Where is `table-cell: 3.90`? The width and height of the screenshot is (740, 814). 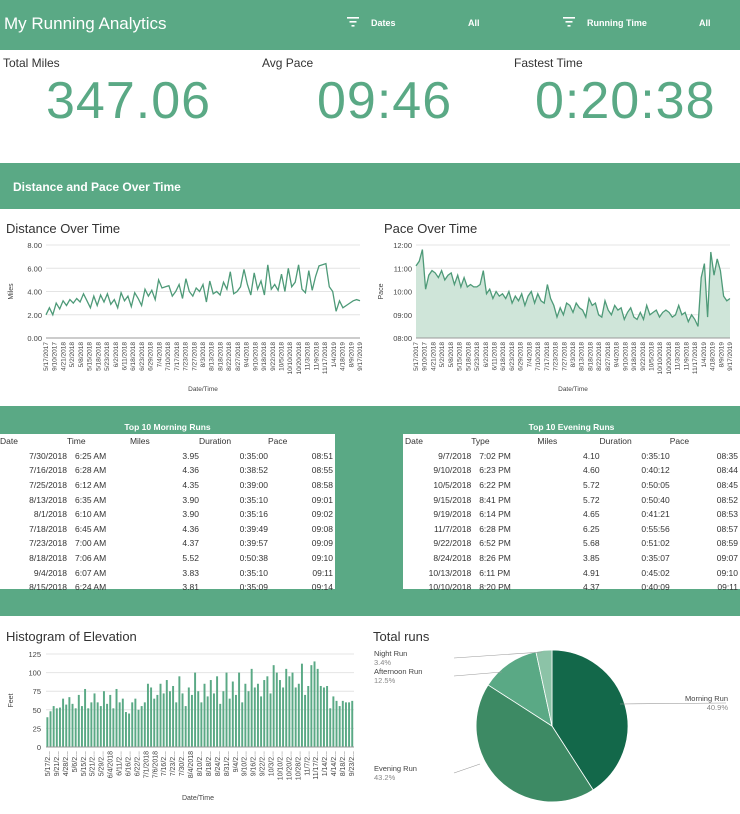 table-cell: 3.90 is located at coordinates (190, 499).